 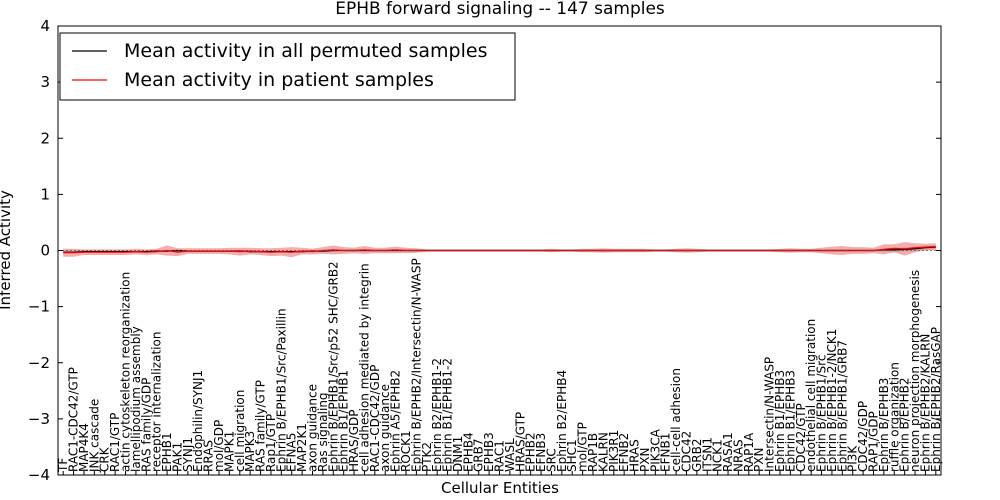 I want to click on x-tick-label: HRAS/GTP, so click(x=520, y=442).